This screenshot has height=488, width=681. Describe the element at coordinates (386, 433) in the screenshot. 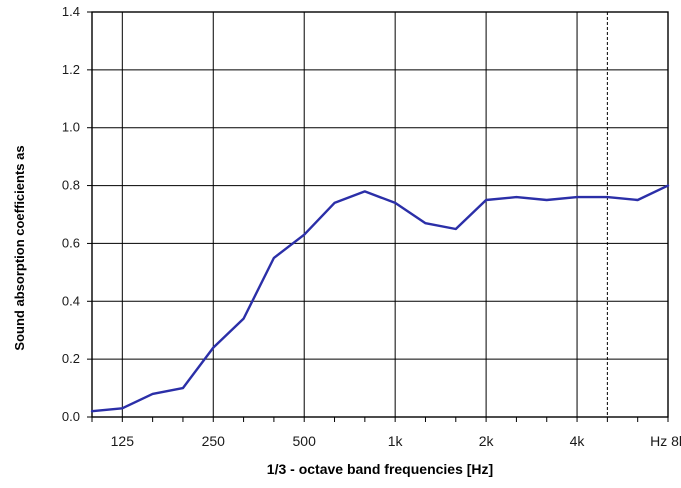

I see `x-axis-ticks: 125 250 500 1k 2k 4k Hz 8k` at that location.